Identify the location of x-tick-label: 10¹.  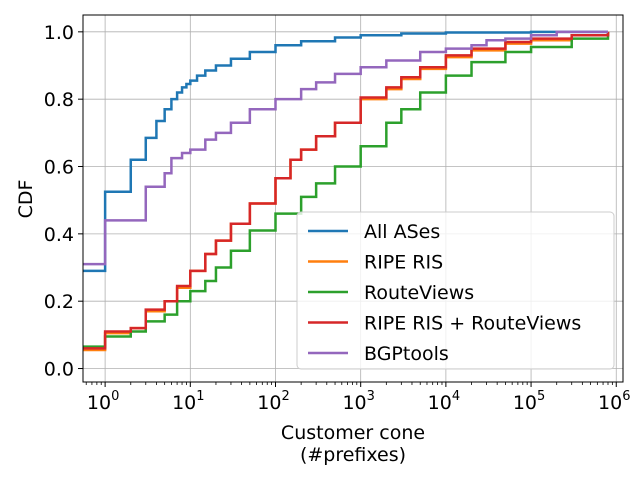
(188, 401).